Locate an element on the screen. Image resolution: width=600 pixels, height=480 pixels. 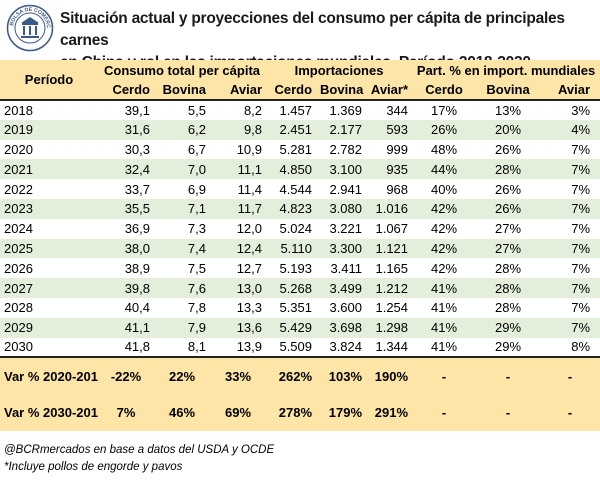
table-cell: 5.429 is located at coordinates (291, 327).